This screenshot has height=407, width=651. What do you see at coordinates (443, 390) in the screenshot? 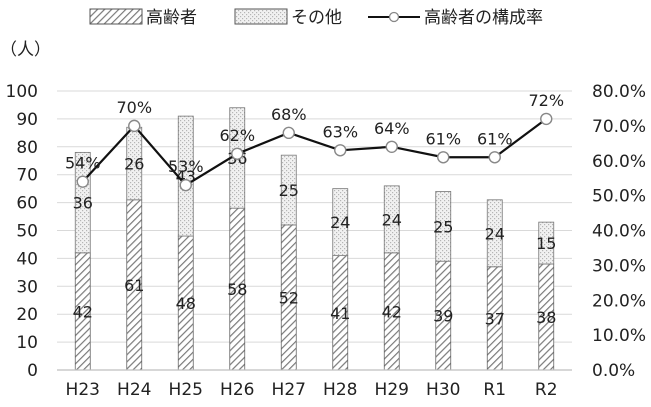
I see `x-tick-label: H30` at bounding box center [443, 390].